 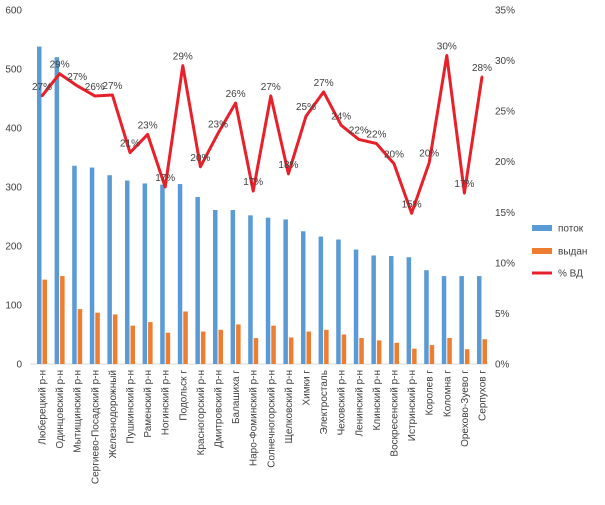 What do you see at coordinates (13, 247) in the screenshot?
I see `y-left-tick-label: 200` at bounding box center [13, 247].